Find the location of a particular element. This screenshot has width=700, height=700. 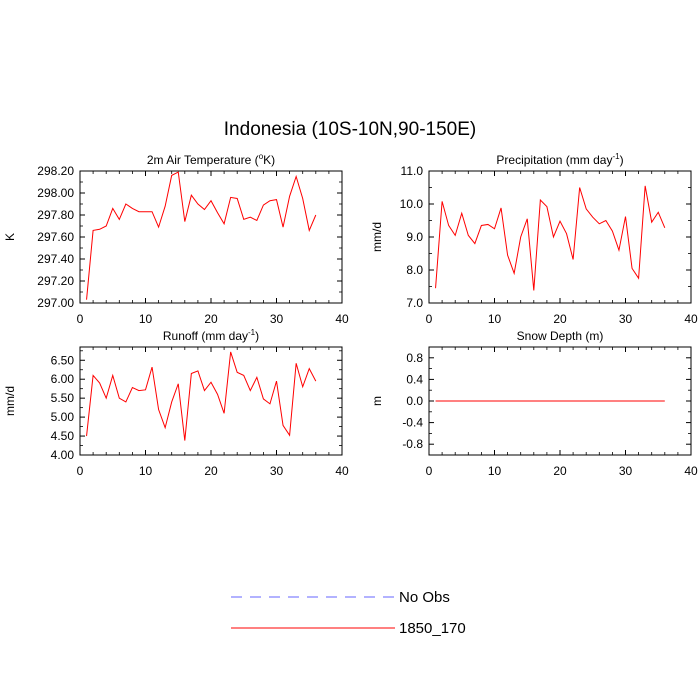

legend-label: No Obs is located at coordinates (424, 597).